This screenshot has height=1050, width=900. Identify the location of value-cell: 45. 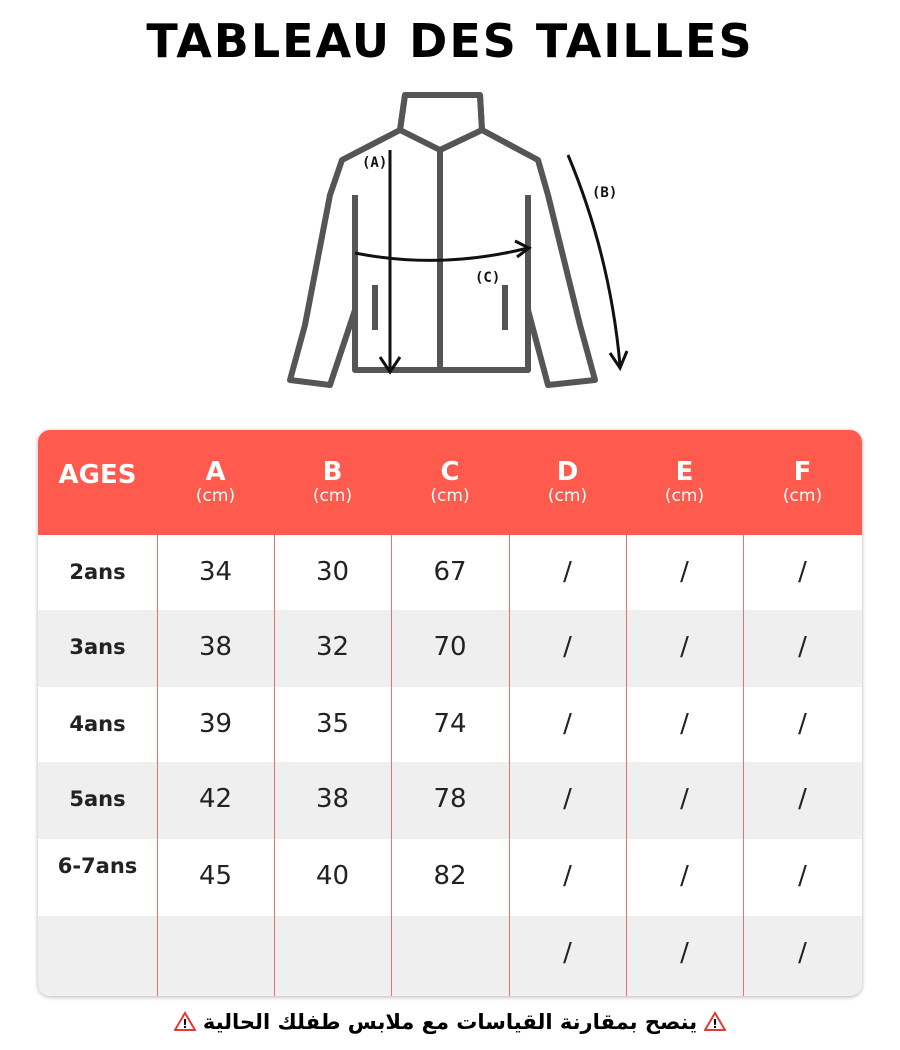
(215, 876).